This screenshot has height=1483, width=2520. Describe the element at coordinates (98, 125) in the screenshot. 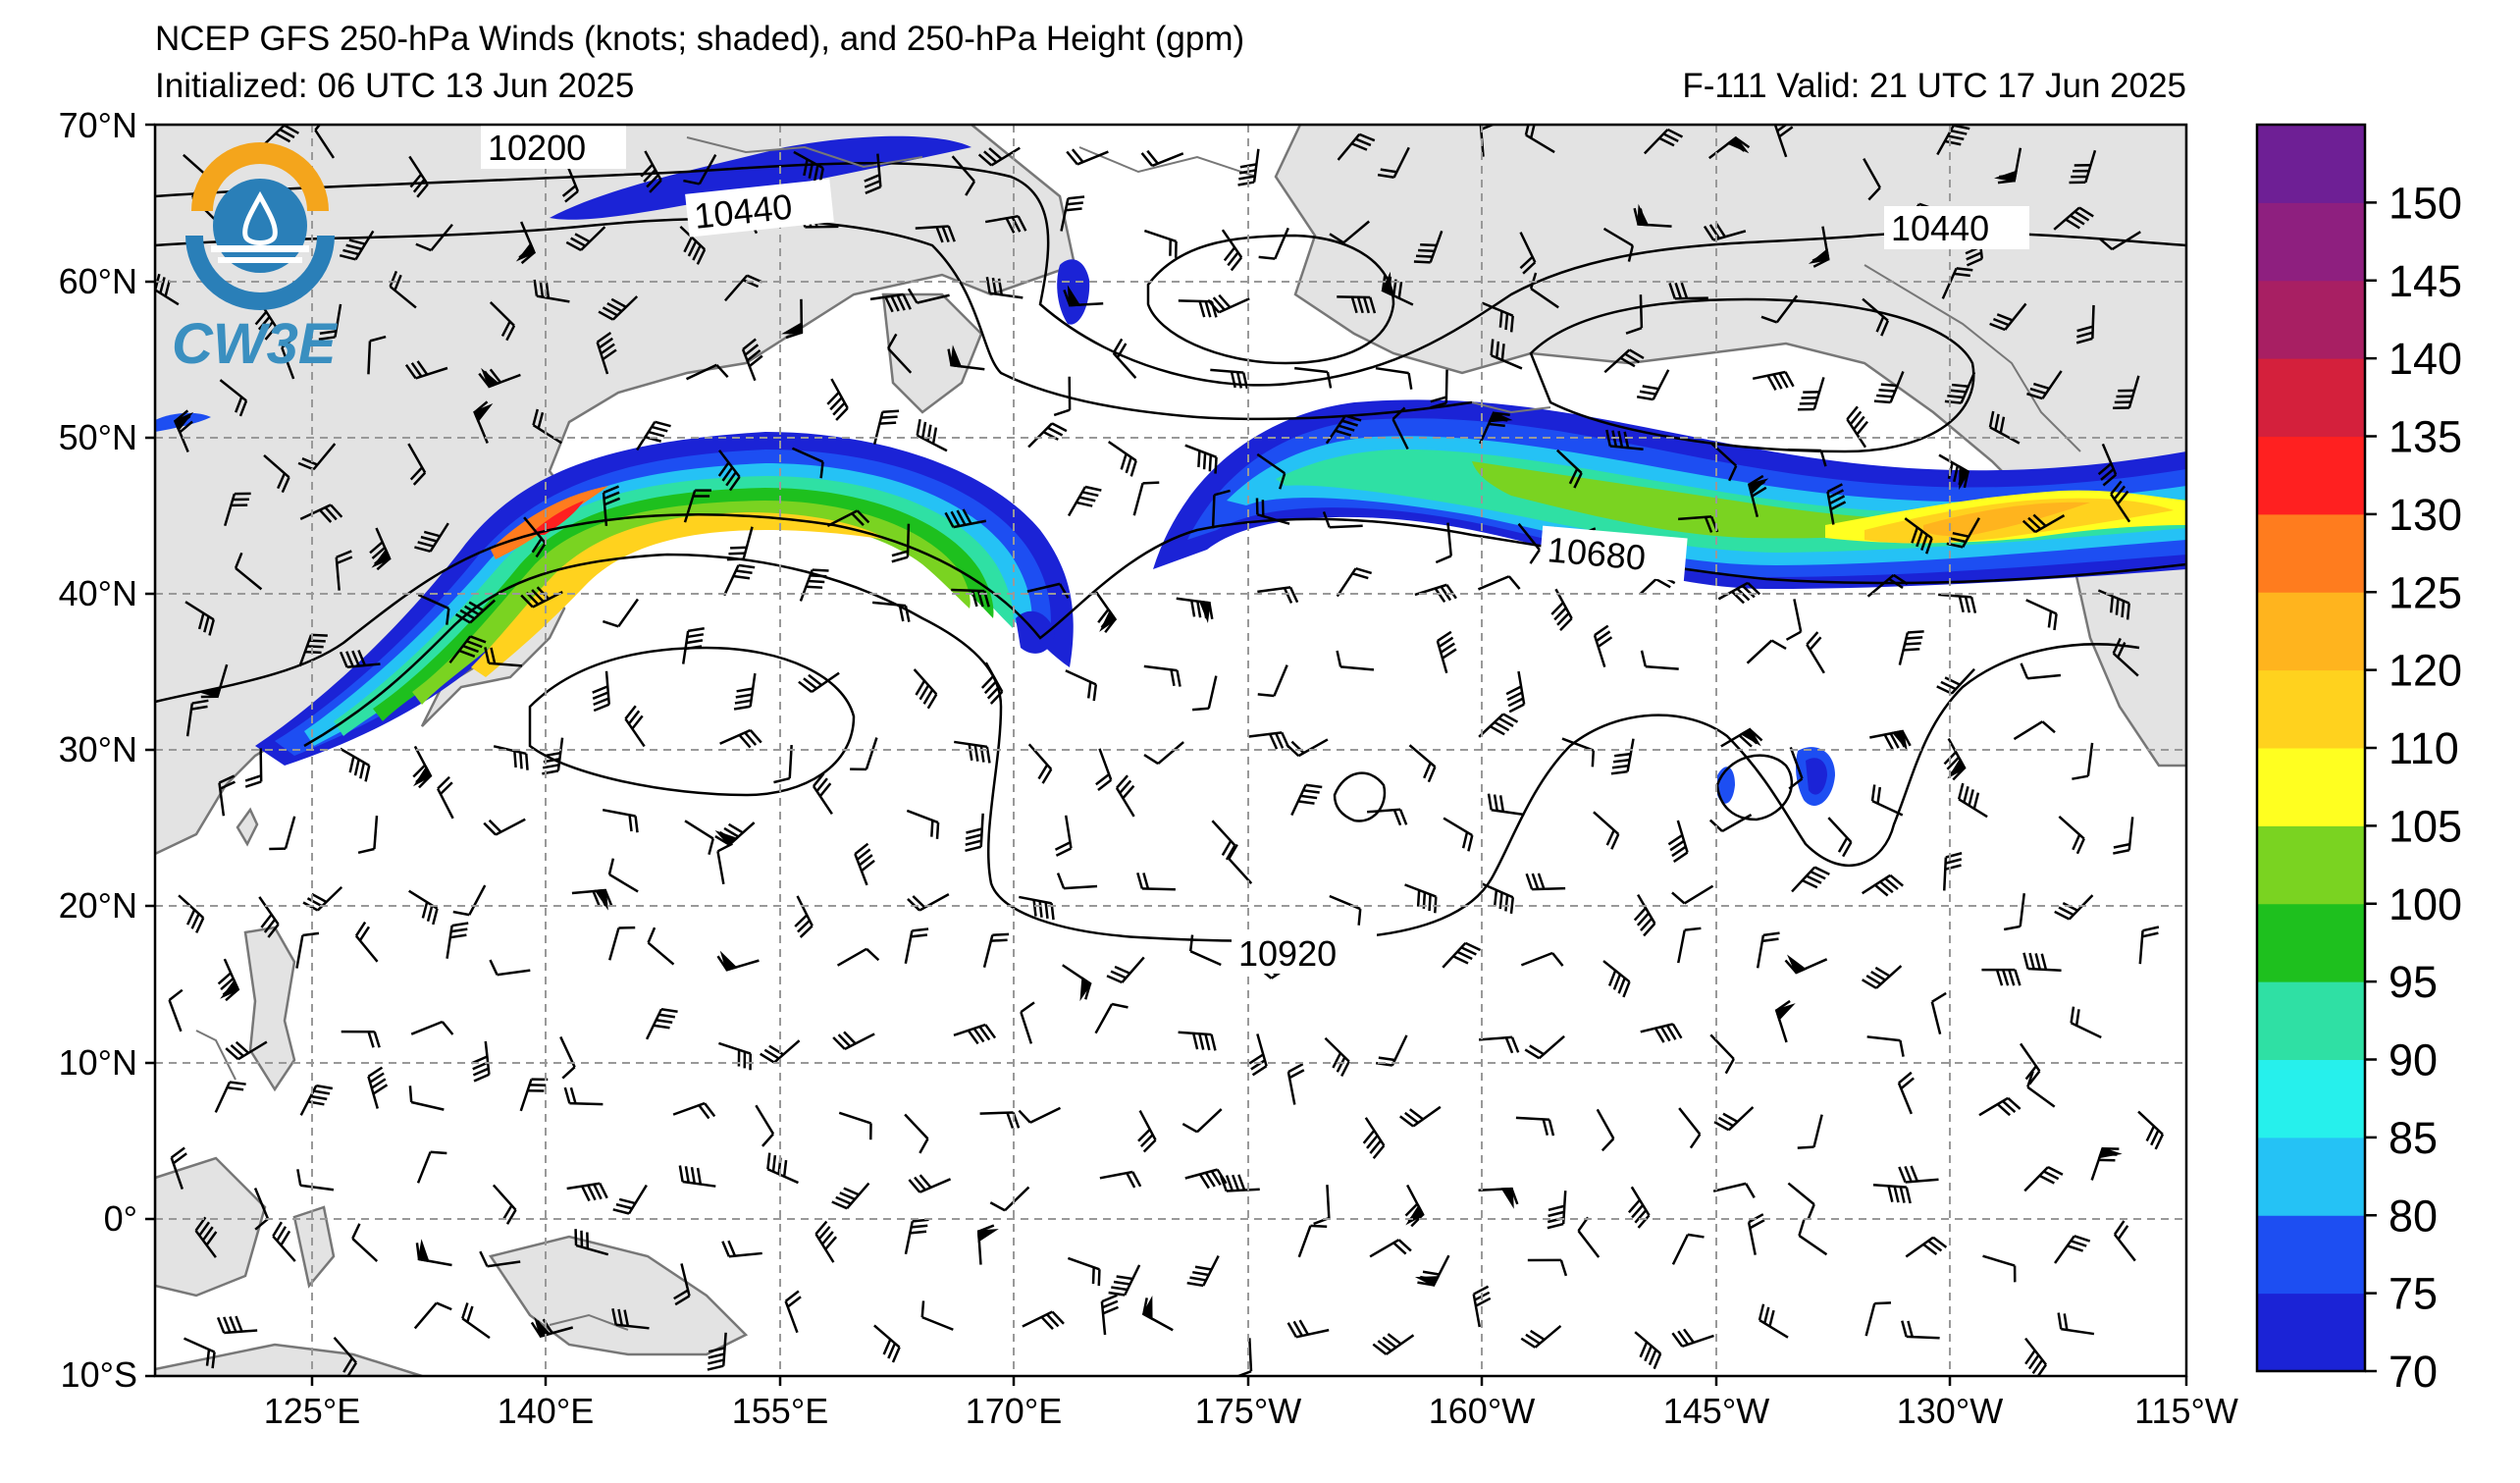

I see `lat-label-70n: 70°N` at that location.